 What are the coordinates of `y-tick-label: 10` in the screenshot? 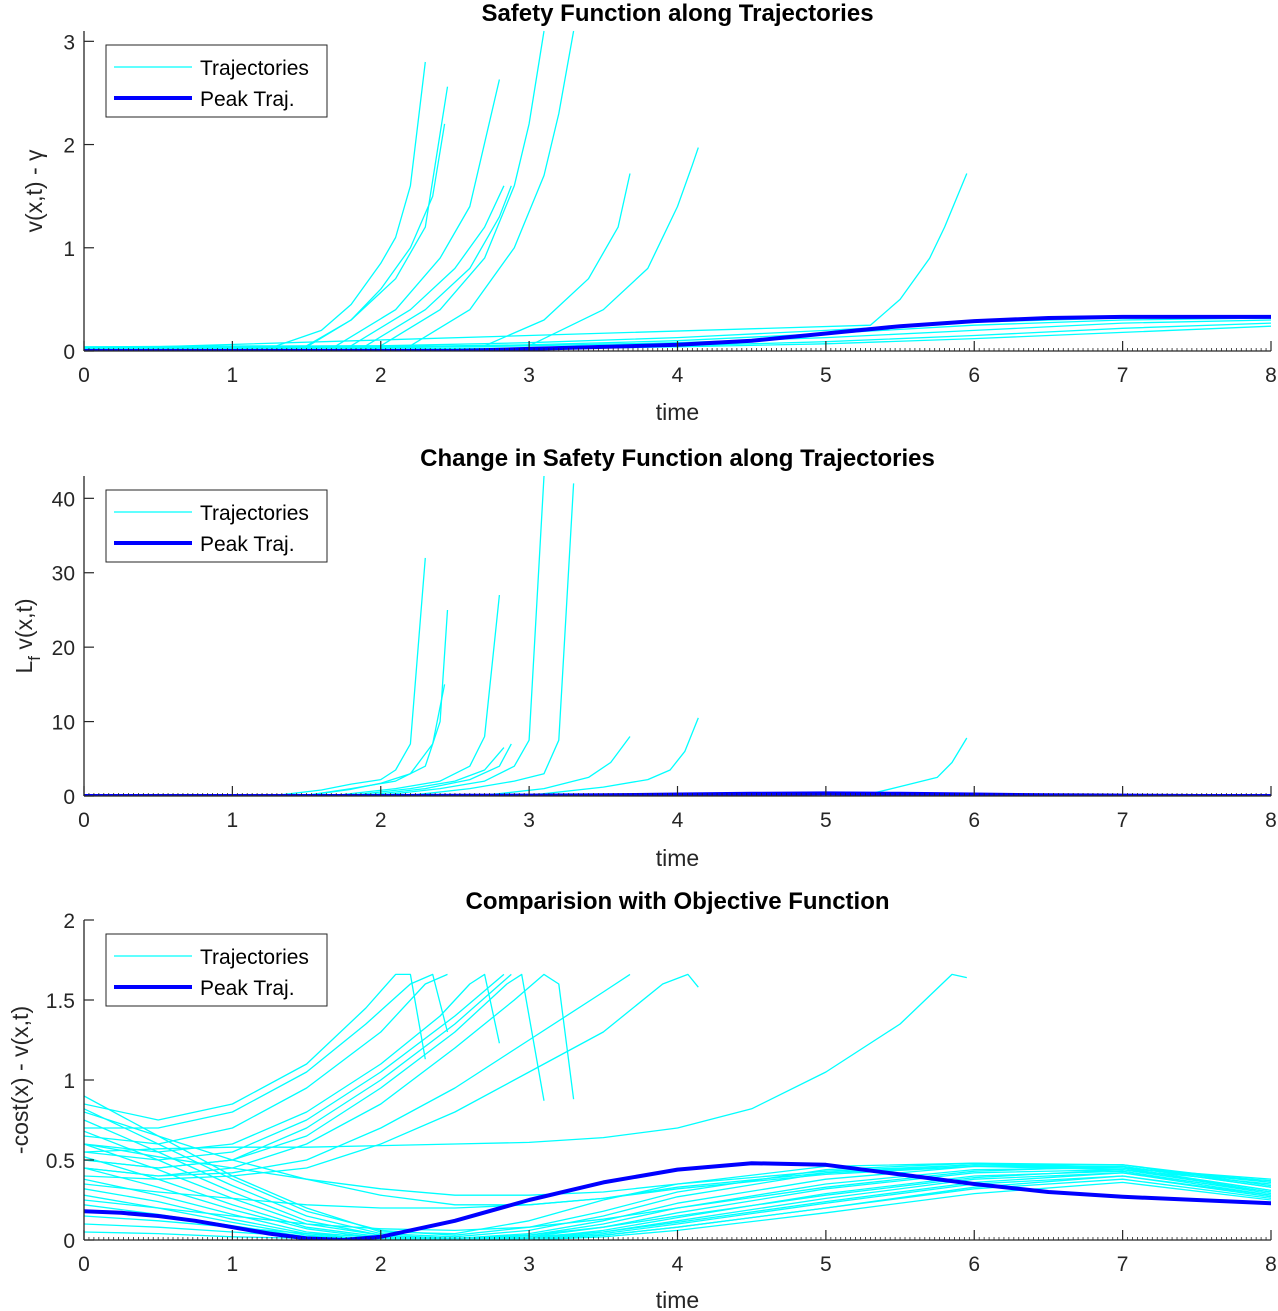 It's located at (63, 723).